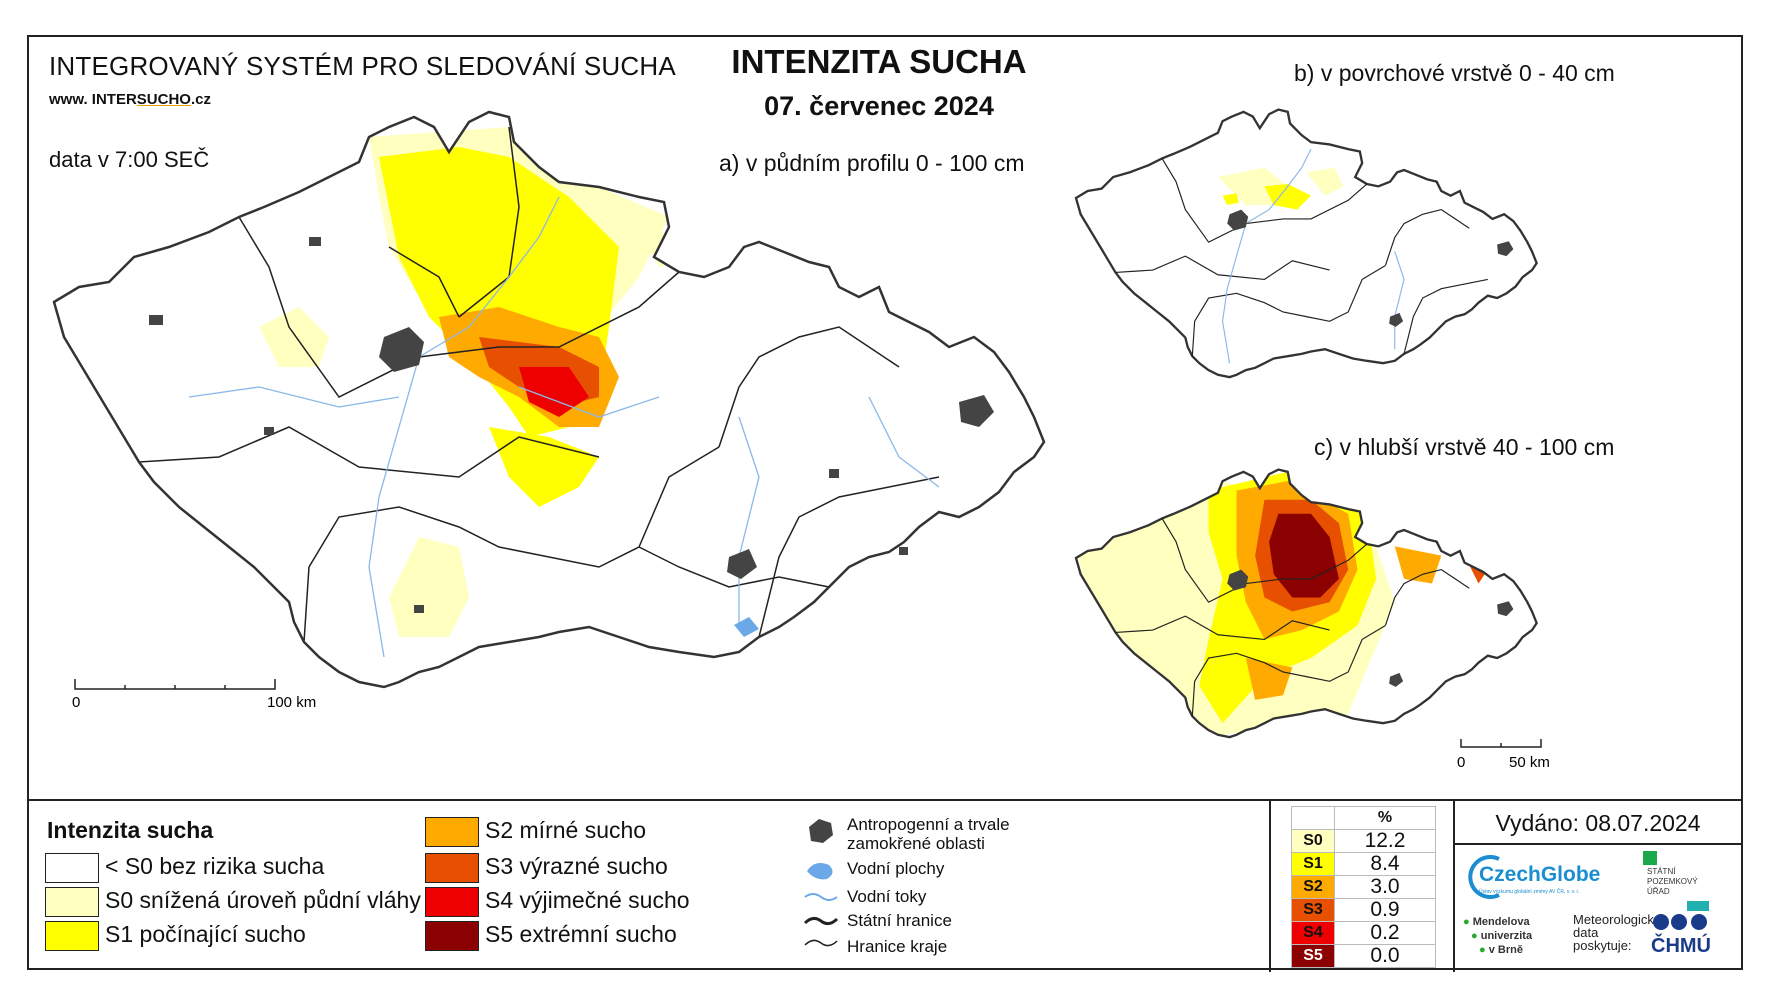 Image resolution: width=1772 pixels, height=1003 pixels. I want to click on swatch-s1, so click(72, 936).